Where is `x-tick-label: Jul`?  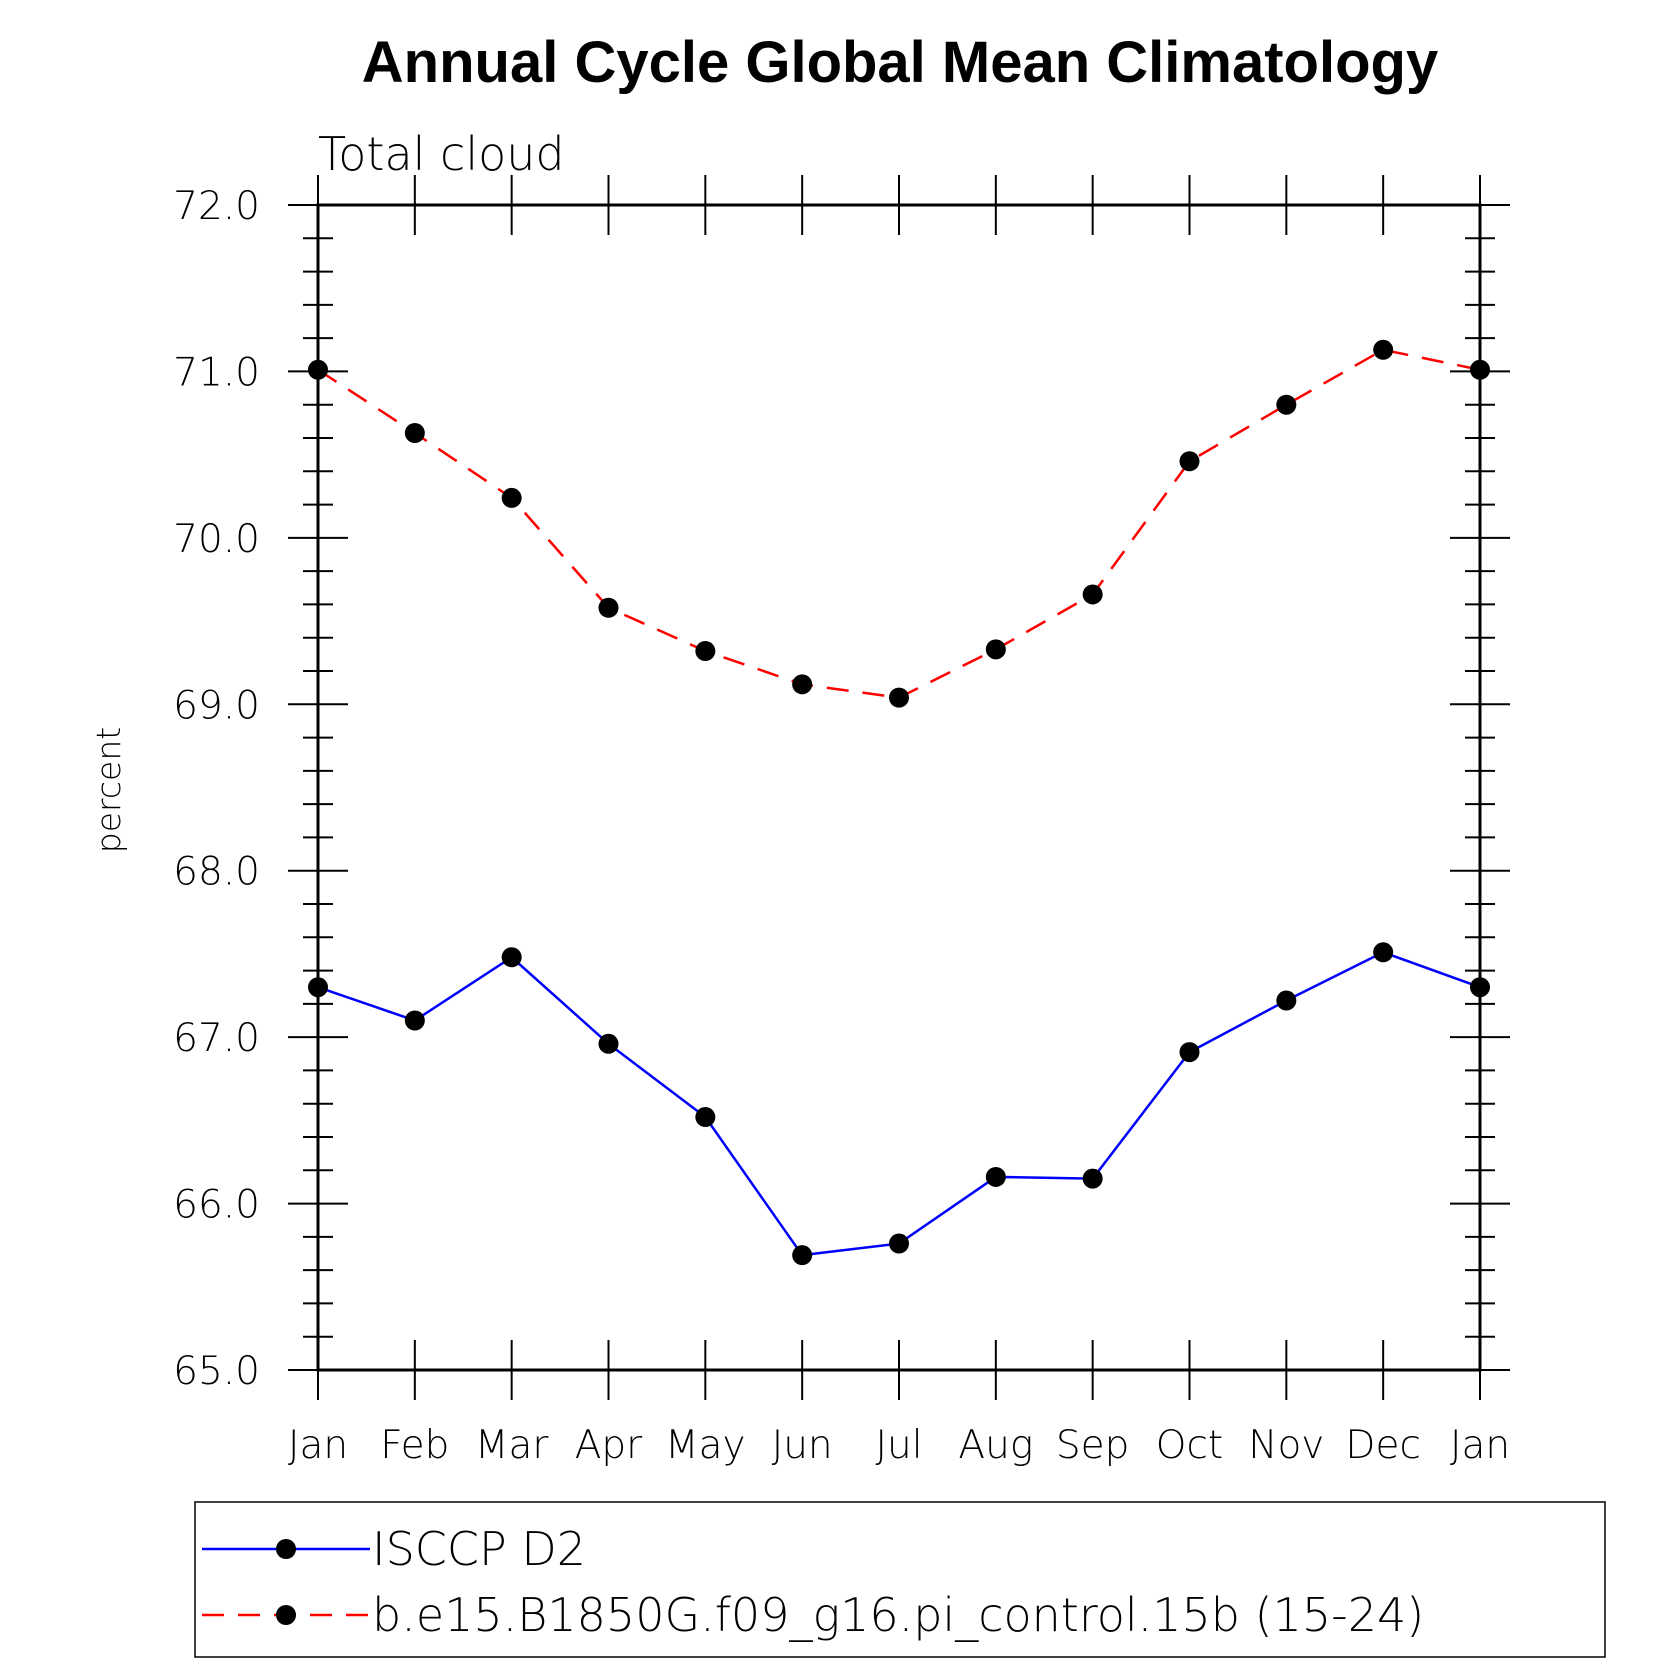
x-tick-label: Jul is located at coordinates (898, 1445).